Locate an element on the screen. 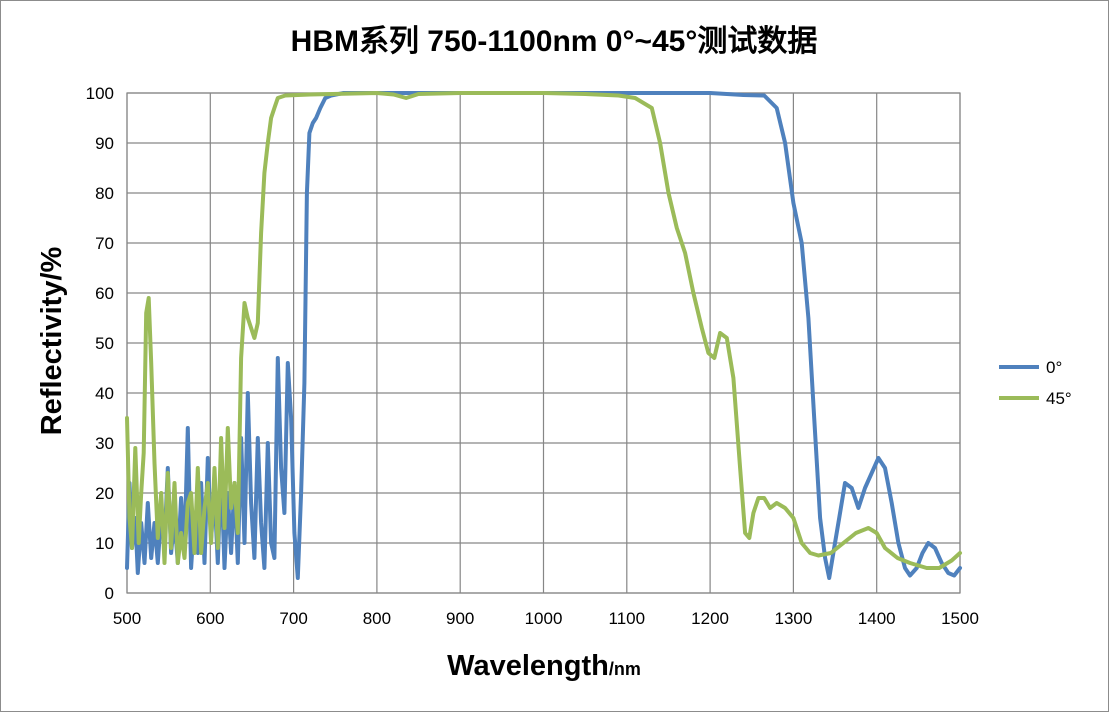 The image size is (1109, 712). chart-title: HBM系列 750-1100nm 0°~45°测试数据 is located at coordinates (554, 41).